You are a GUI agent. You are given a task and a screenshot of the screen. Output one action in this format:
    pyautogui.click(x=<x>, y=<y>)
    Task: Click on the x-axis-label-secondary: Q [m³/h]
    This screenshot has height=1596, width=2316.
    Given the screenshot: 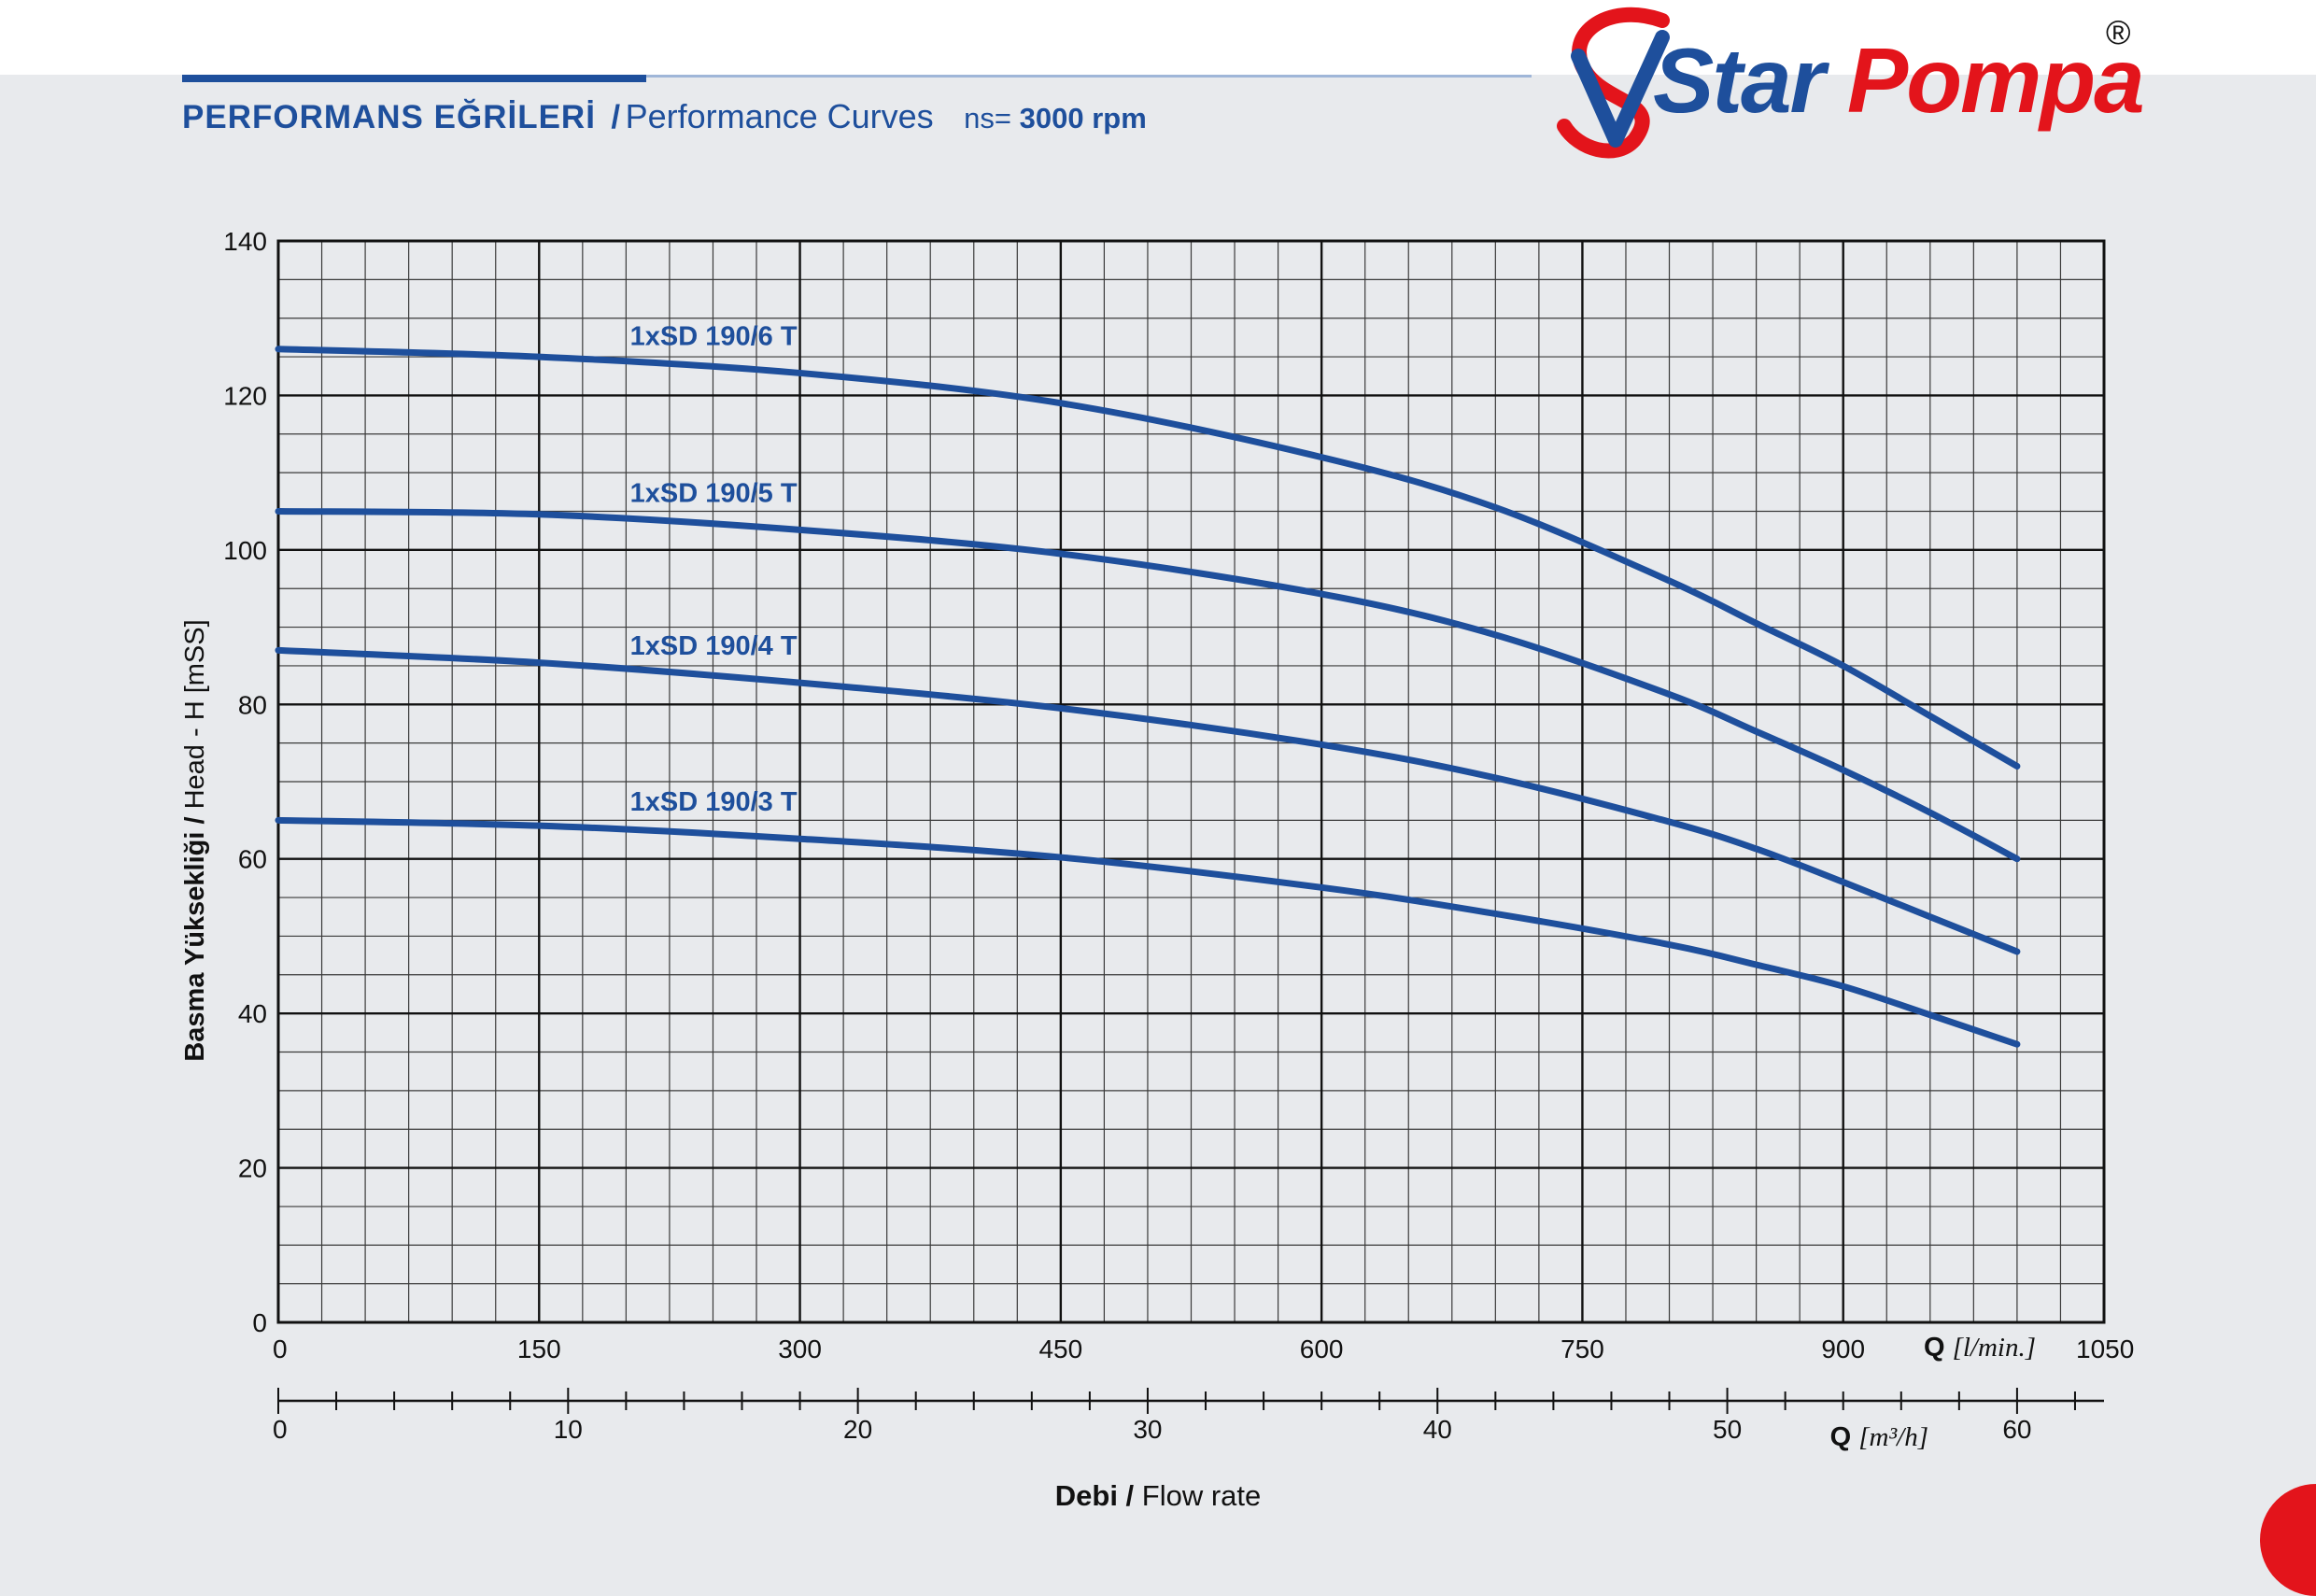 What is the action you would take?
    pyautogui.click(x=1879, y=1437)
    